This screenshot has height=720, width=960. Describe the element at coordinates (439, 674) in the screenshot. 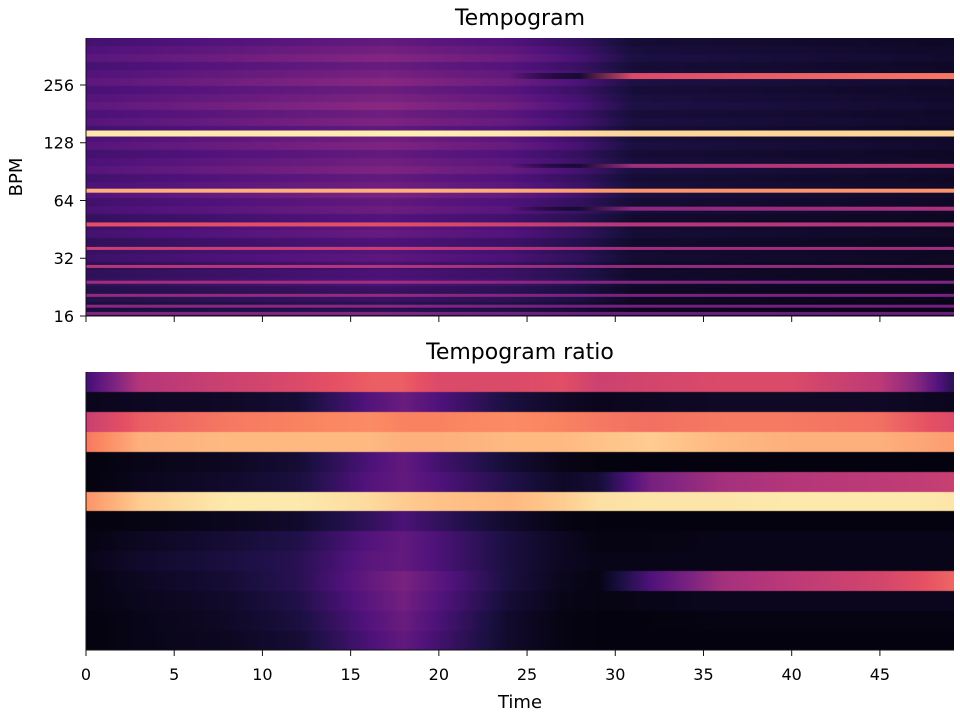

I see `x-tick-label: 20` at that location.